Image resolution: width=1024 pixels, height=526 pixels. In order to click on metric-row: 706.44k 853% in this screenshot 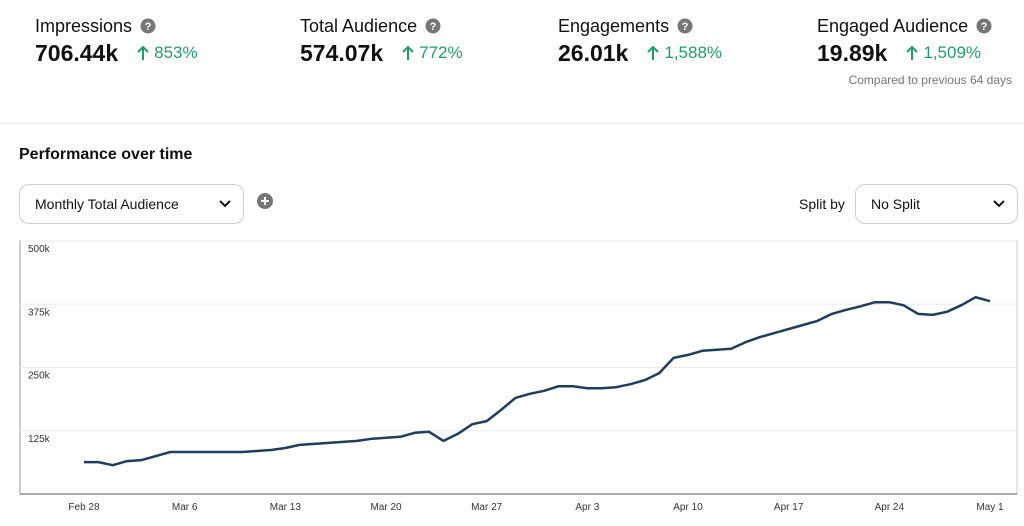, I will do `click(116, 53)`.